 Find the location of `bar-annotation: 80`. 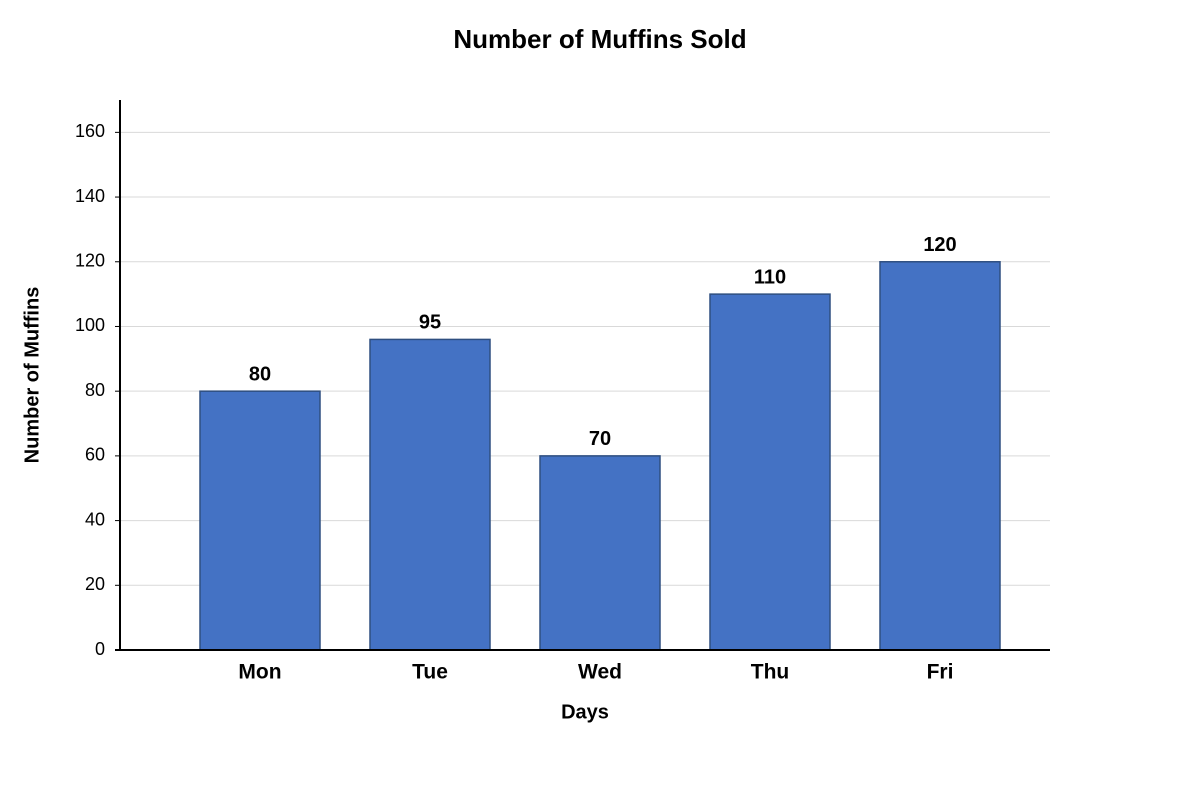

bar-annotation: 80 is located at coordinates (260, 374).